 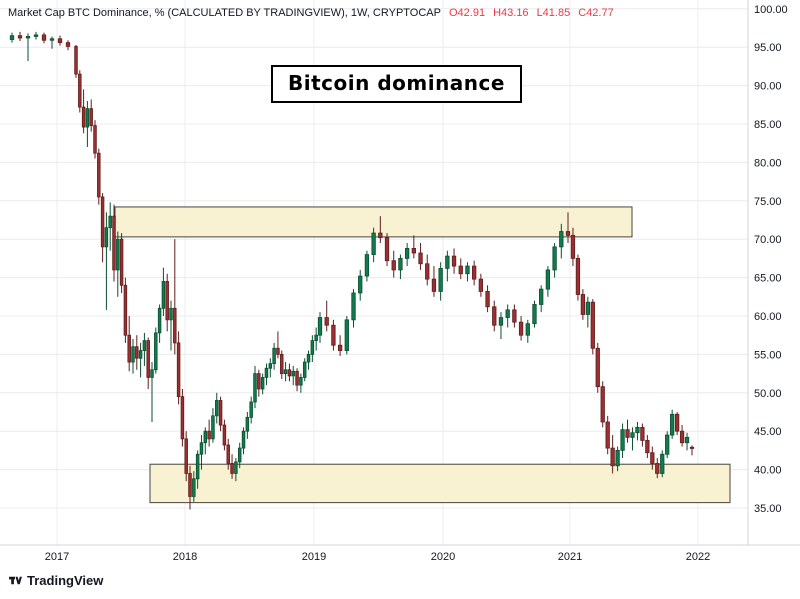 What do you see at coordinates (440, 483) in the screenshot?
I see `support-zone` at bounding box center [440, 483].